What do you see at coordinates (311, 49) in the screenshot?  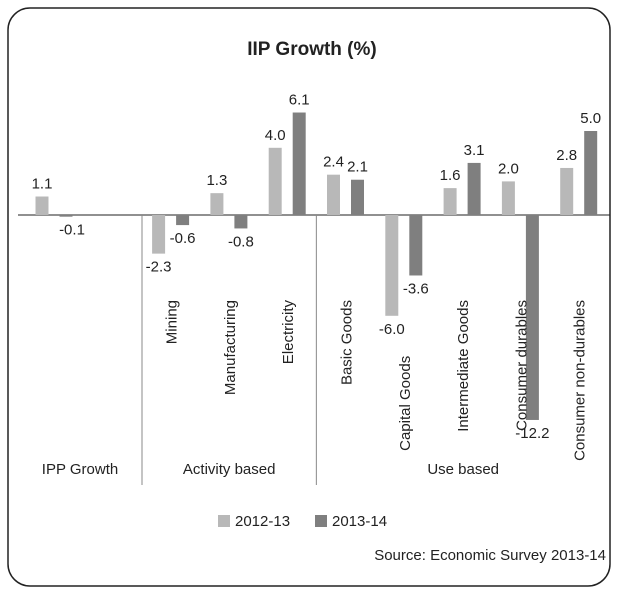 I see `chart-title: IIP Growth (%)` at bounding box center [311, 49].